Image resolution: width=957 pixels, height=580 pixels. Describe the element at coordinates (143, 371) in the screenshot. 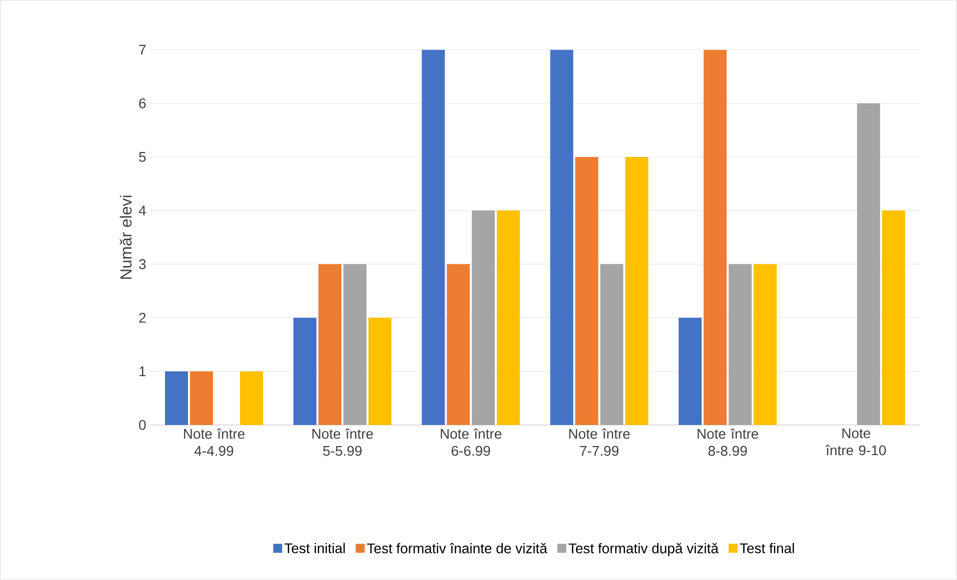

I see `y-tick-label: 1` at that location.